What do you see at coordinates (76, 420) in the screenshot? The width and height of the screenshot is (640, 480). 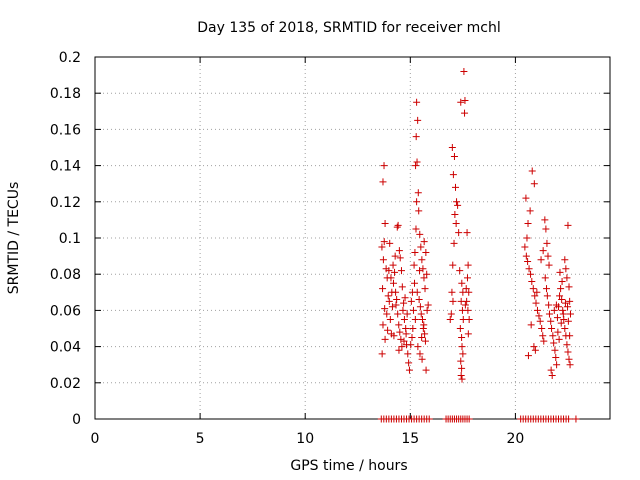 I see `y-tick-label: 0` at bounding box center [76, 420].